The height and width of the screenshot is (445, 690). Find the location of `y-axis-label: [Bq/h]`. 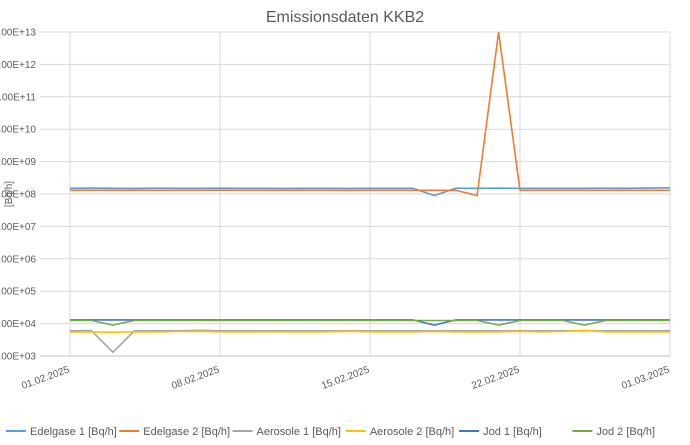

y-axis-label: [Bq/h] is located at coordinates (9, 194).